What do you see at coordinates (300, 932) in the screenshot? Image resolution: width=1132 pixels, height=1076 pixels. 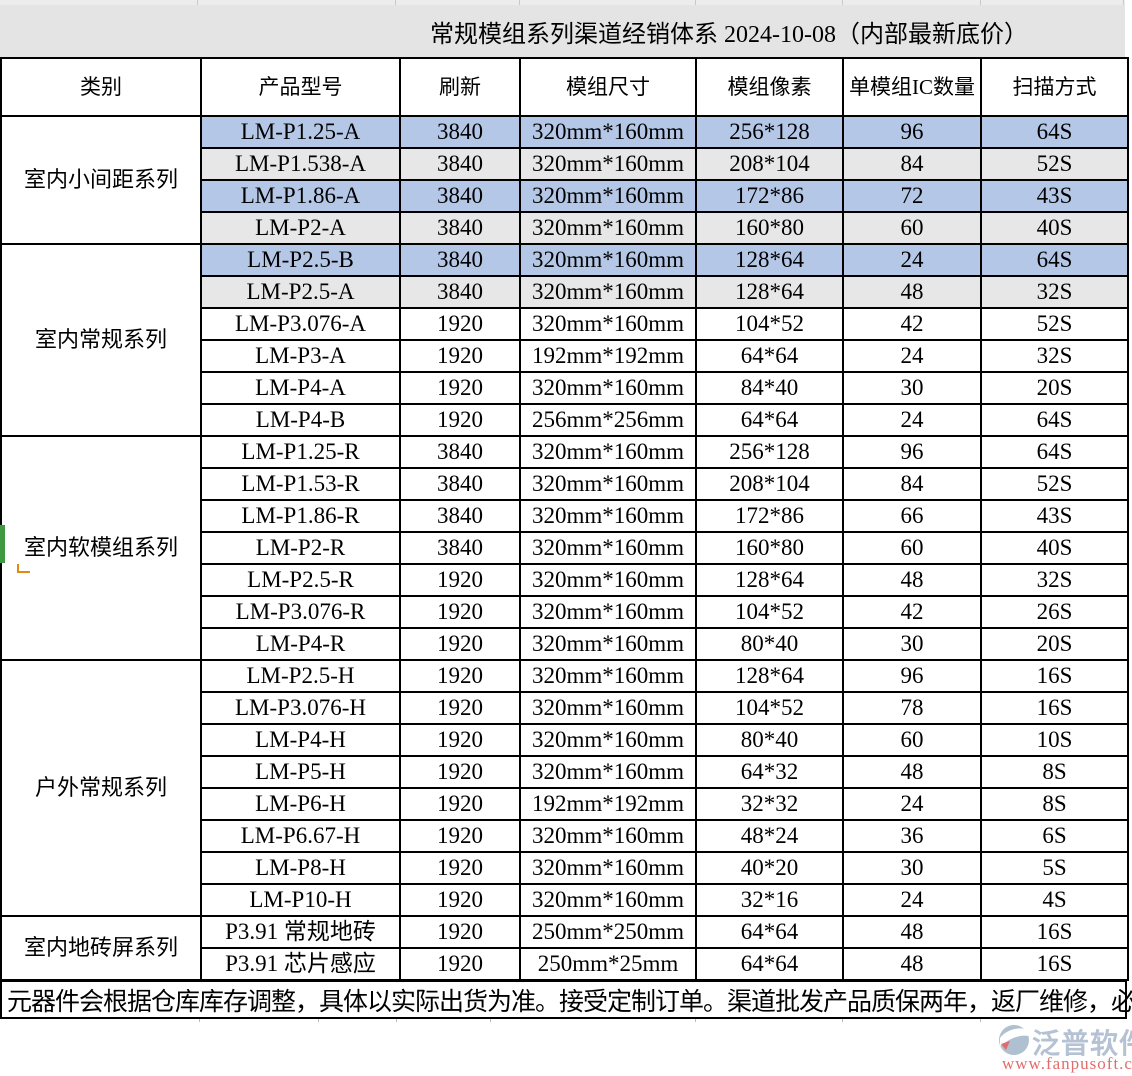 I see `model-cell: P3.91 常规地砖` at bounding box center [300, 932].